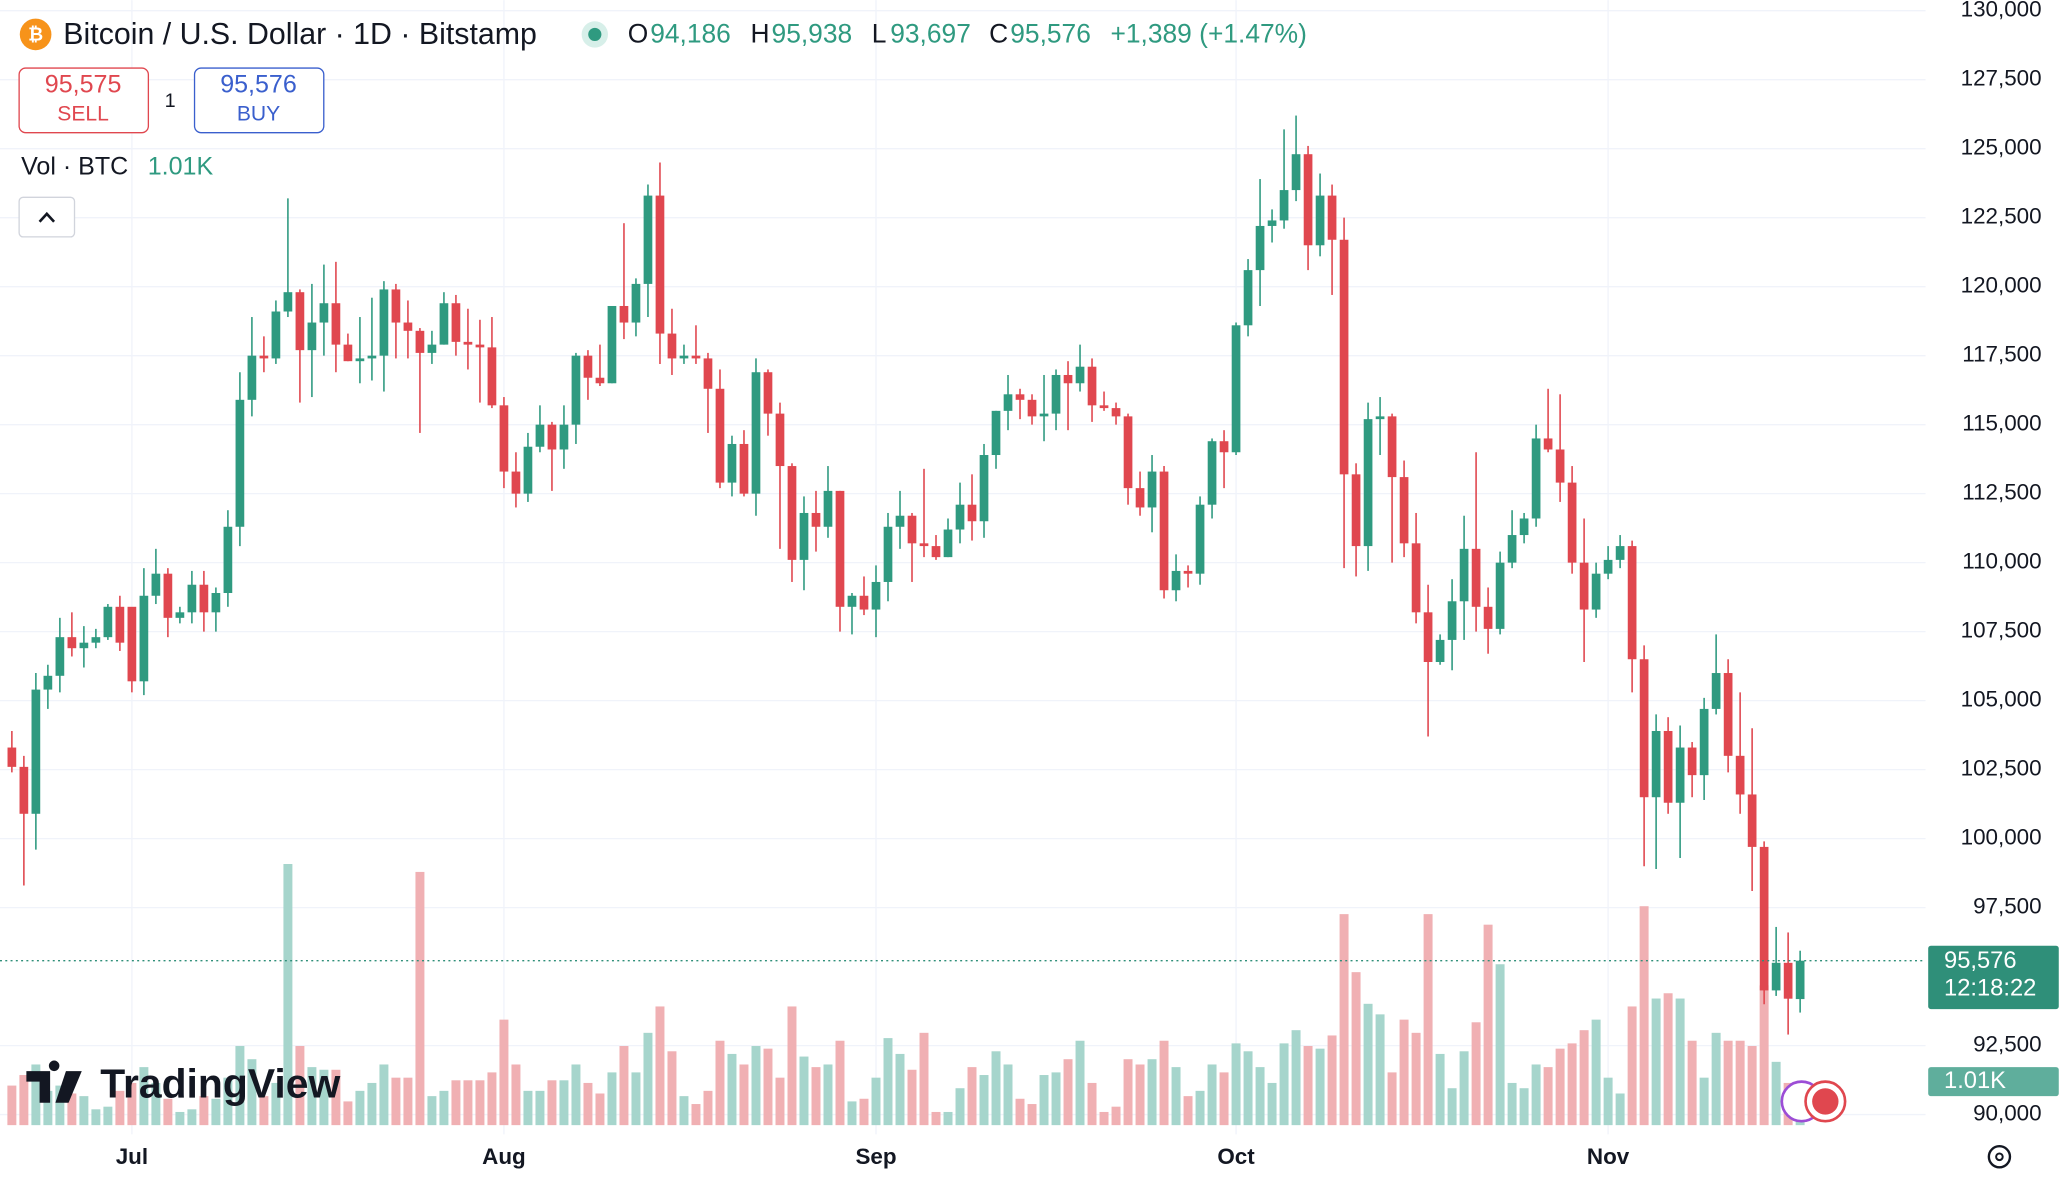  I want to click on quantity: 1, so click(170, 101).